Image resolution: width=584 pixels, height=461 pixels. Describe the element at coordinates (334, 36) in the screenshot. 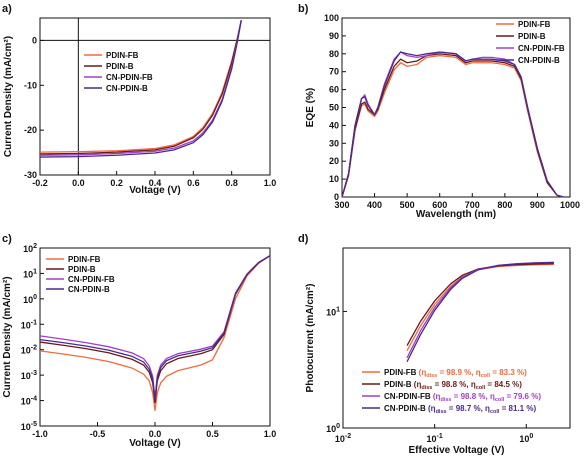

I see `y-tick-label: 90` at that location.